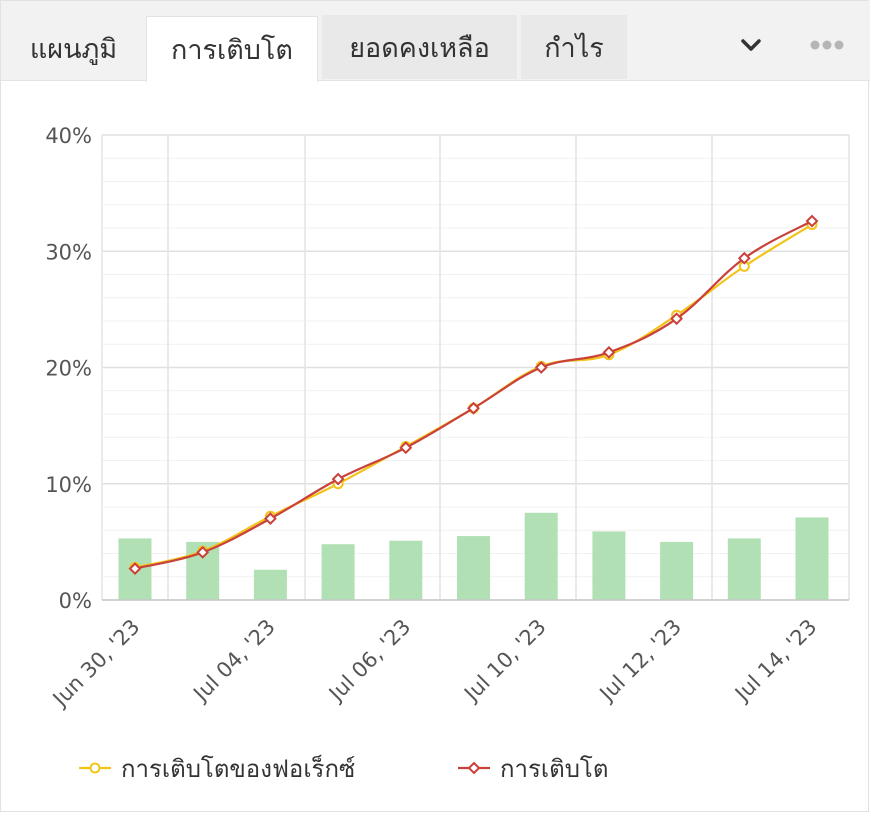 The image size is (871, 816). Describe the element at coordinates (775, 661) in the screenshot. I see `x-tick-label: Jul 14, '23` at that location.